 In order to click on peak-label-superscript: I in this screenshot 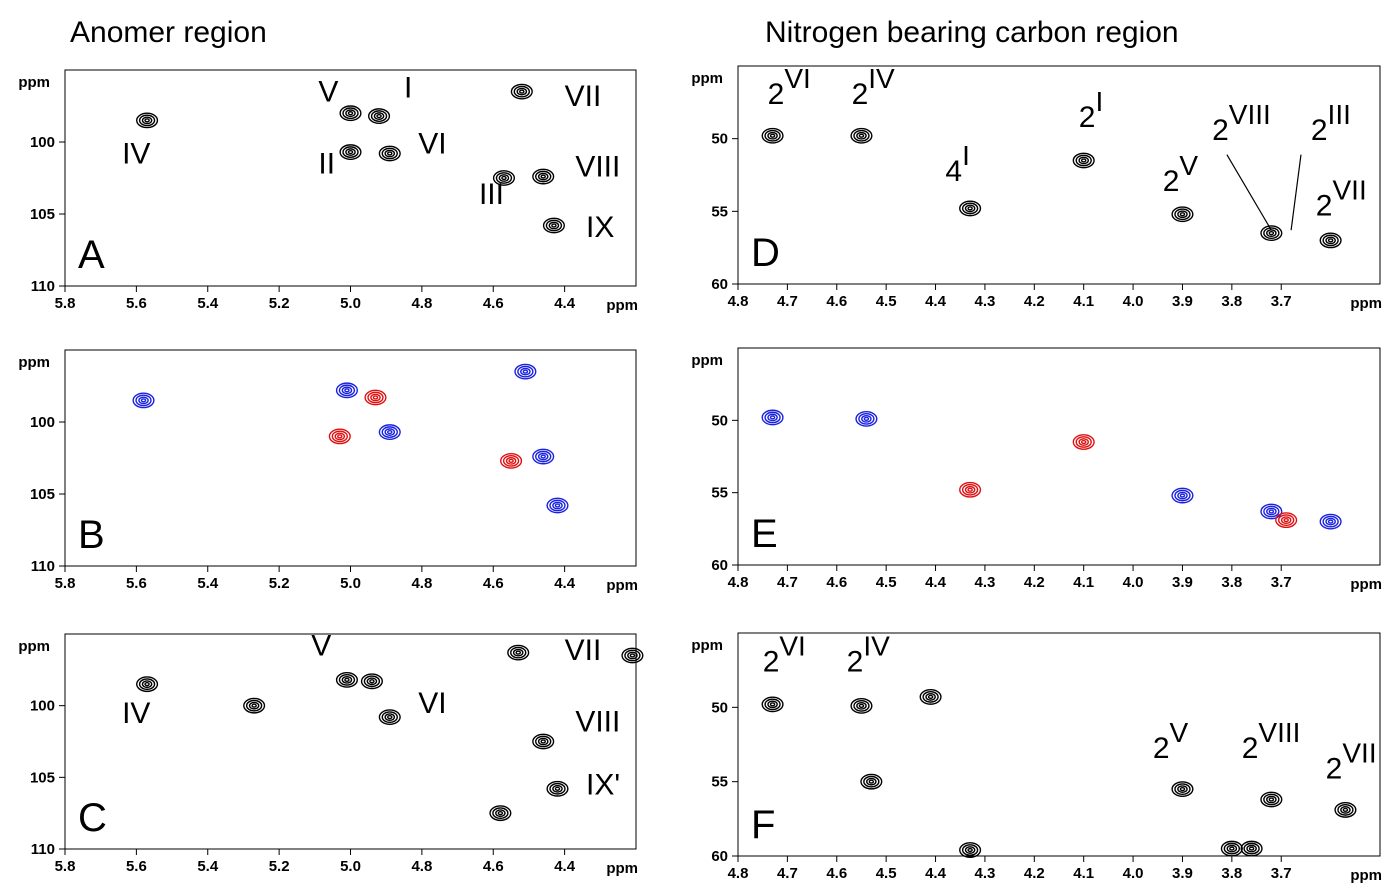, I will do `click(966, 155)`.